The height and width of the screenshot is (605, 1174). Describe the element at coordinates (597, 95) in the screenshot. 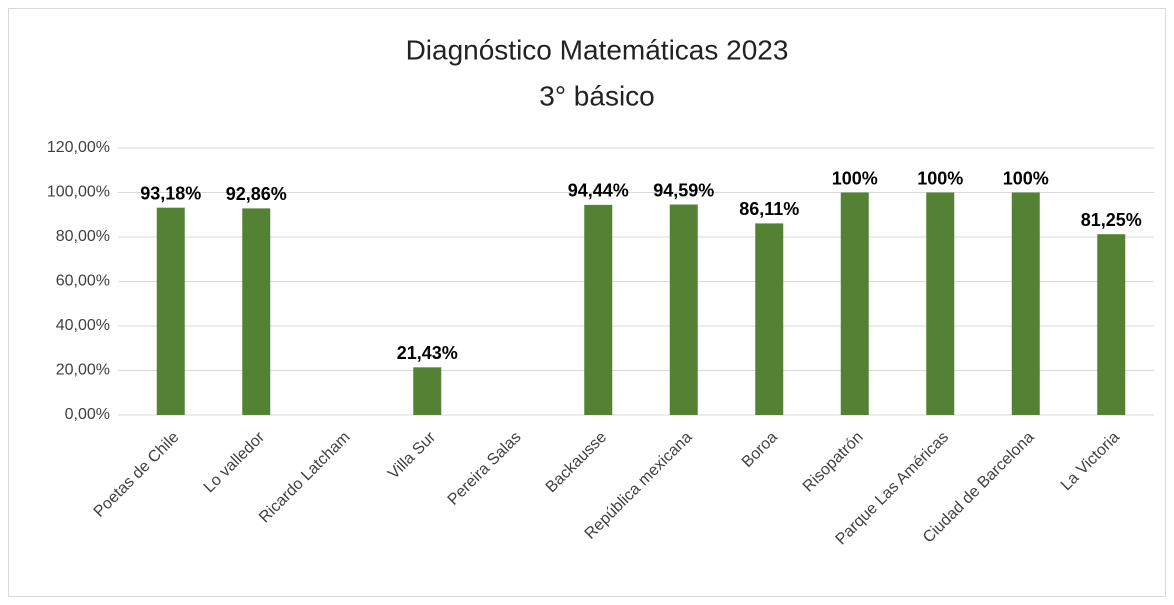

I see `chart-subtitle: 3° básico` at that location.